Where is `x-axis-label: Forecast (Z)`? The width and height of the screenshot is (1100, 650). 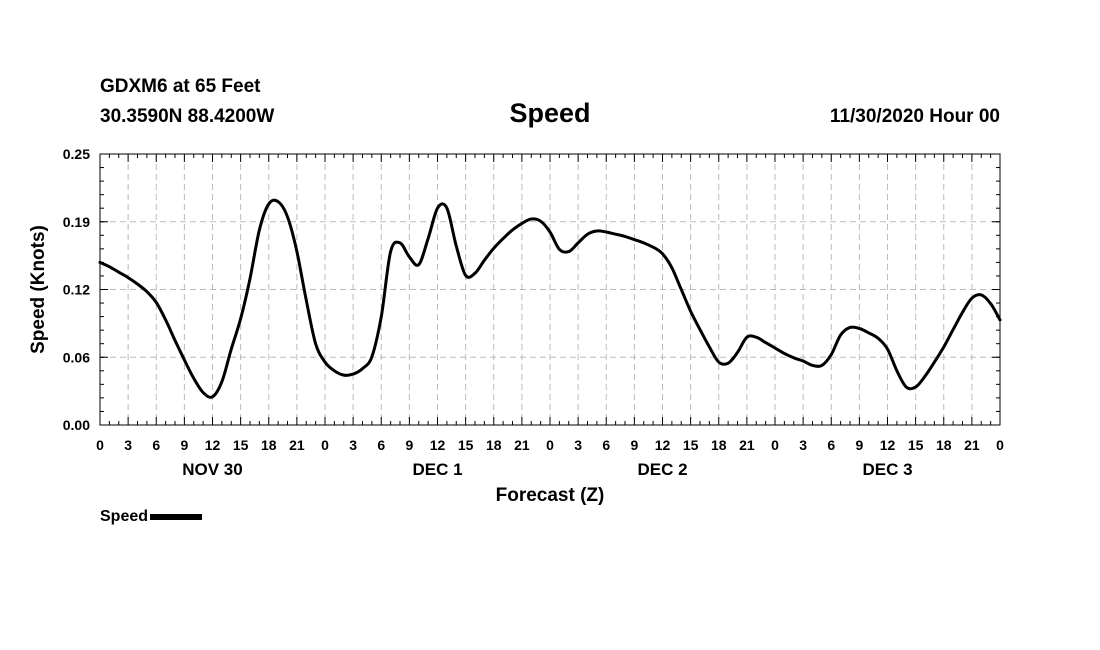 x-axis-label: Forecast (Z) is located at coordinates (550, 495).